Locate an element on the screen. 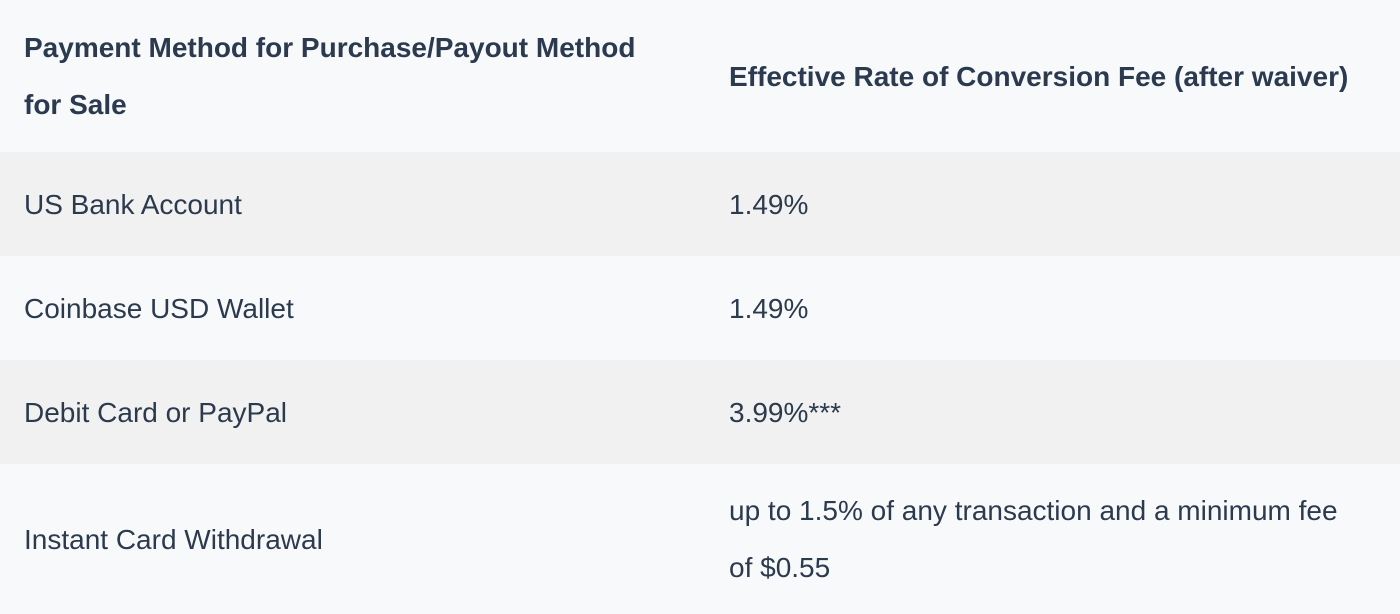  fee-rate-cell: 3.99%*** is located at coordinates (1052, 412).